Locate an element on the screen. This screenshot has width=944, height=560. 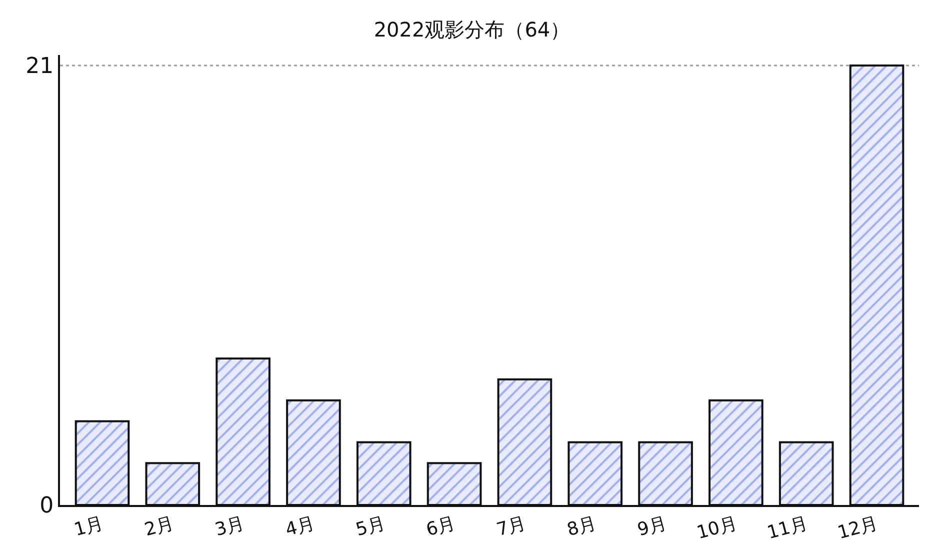
x-tick-label: 3月 is located at coordinates (229, 526).